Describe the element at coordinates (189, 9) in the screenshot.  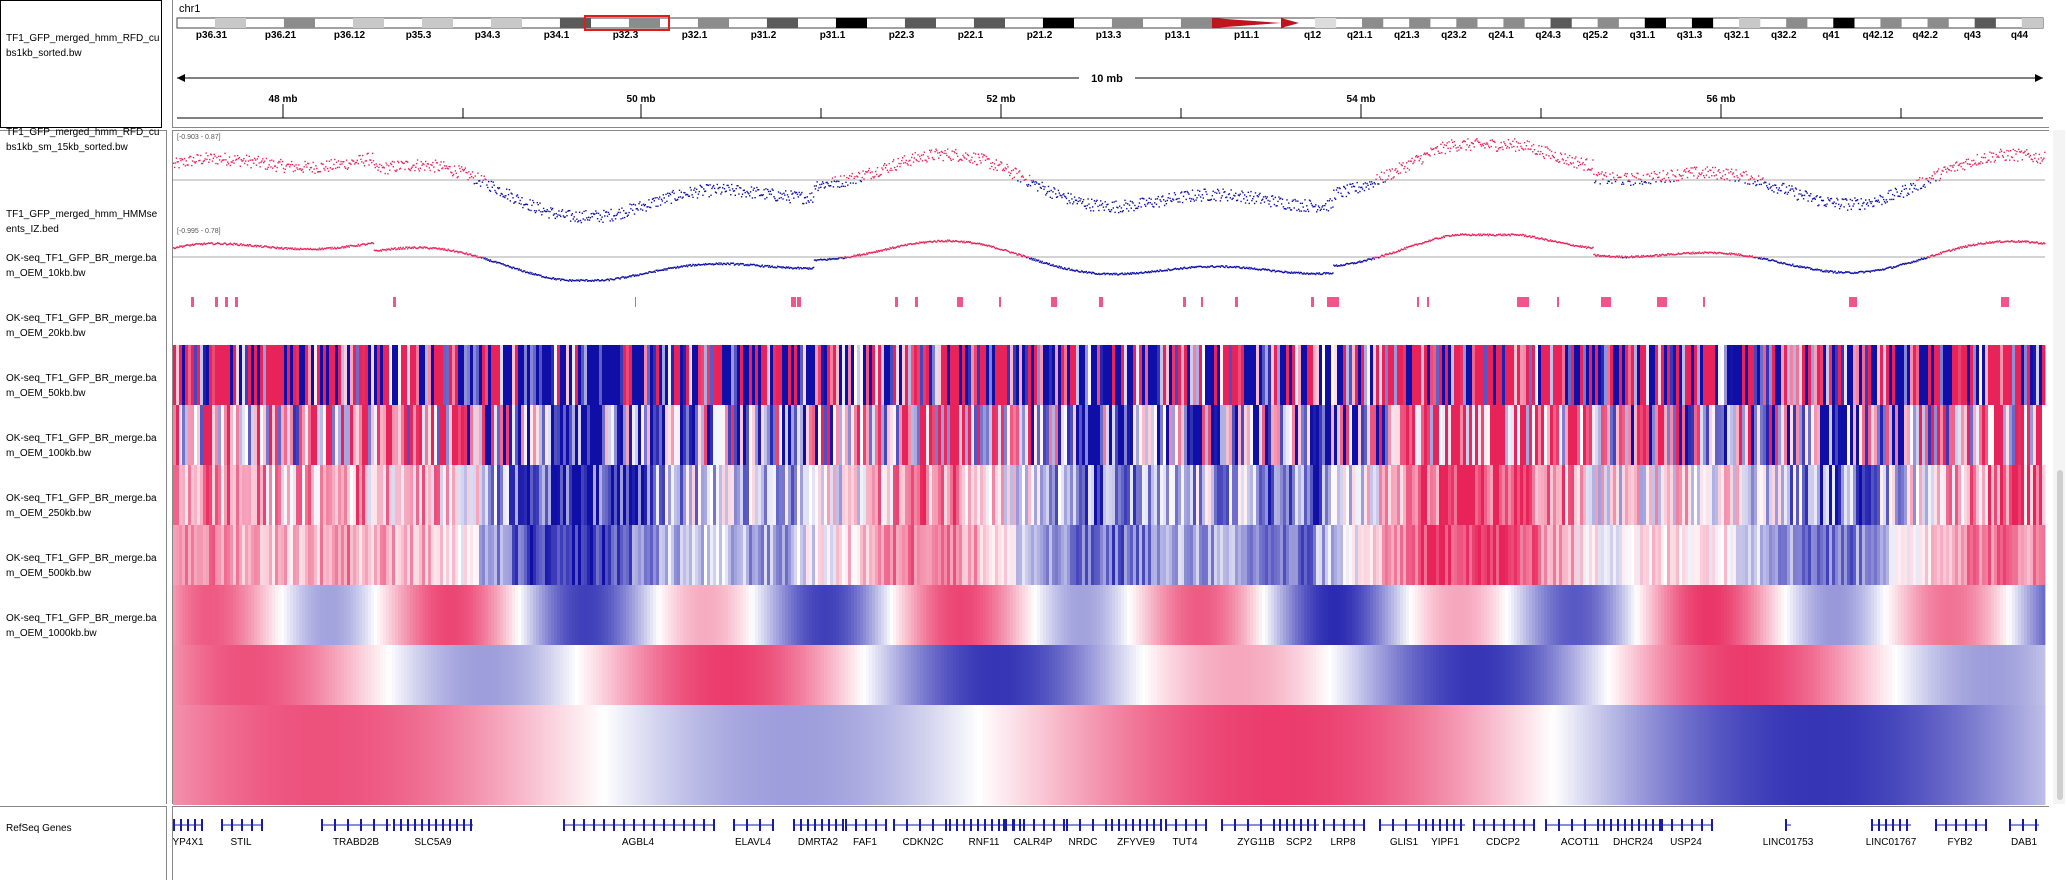
I see `chromosome-name: chr1` at that location.